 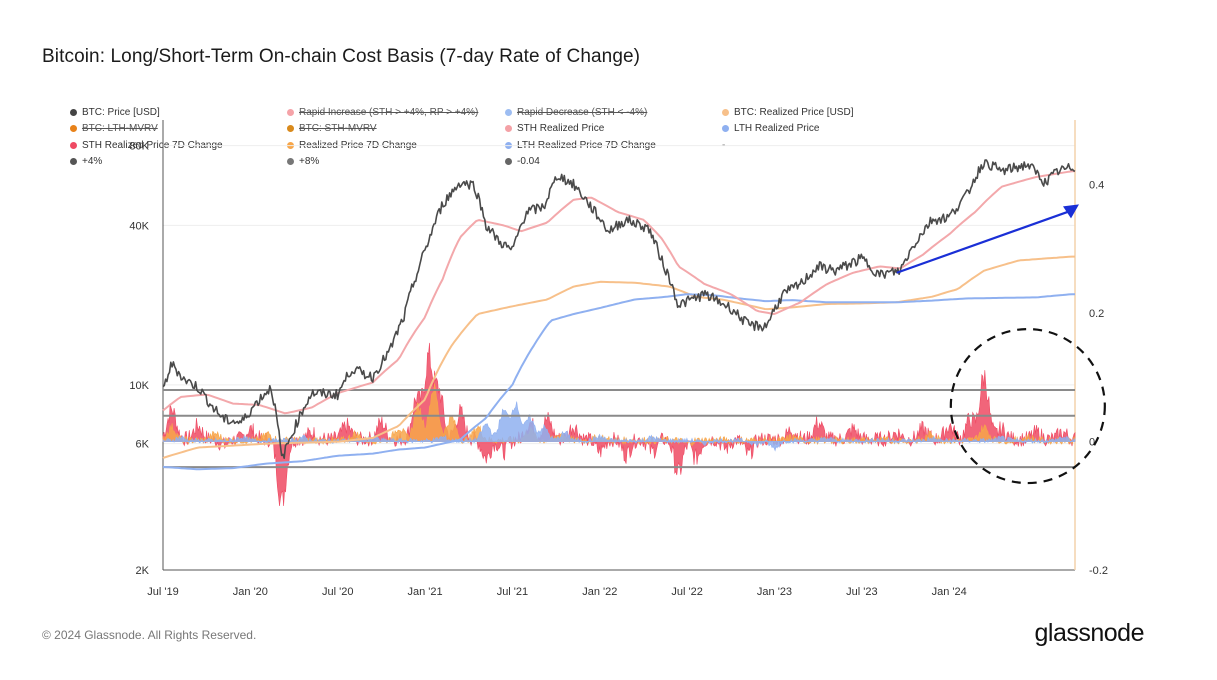 What do you see at coordinates (561, 128) in the screenshot?
I see `legend-label: STH Realized Price` at bounding box center [561, 128].